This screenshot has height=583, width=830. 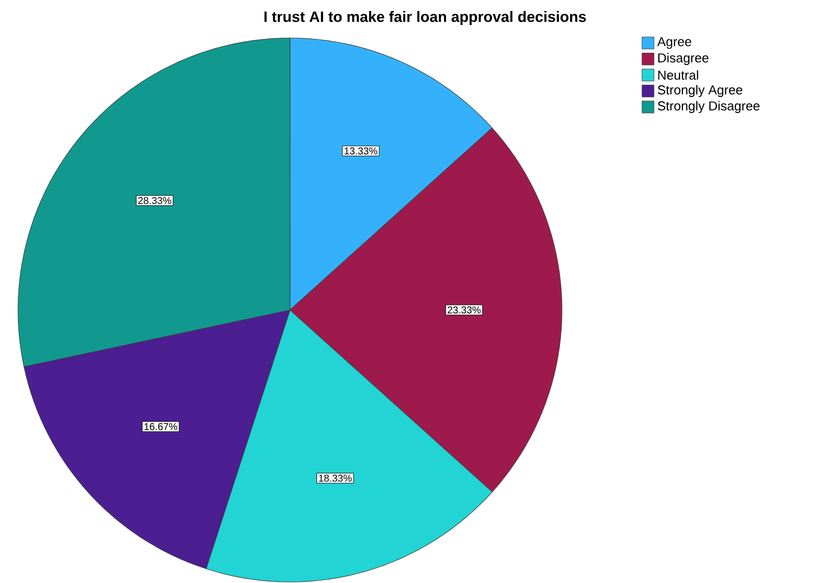 What do you see at coordinates (674, 43) in the screenshot?
I see `legend-label: Agree` at bounding box center [674, 43].